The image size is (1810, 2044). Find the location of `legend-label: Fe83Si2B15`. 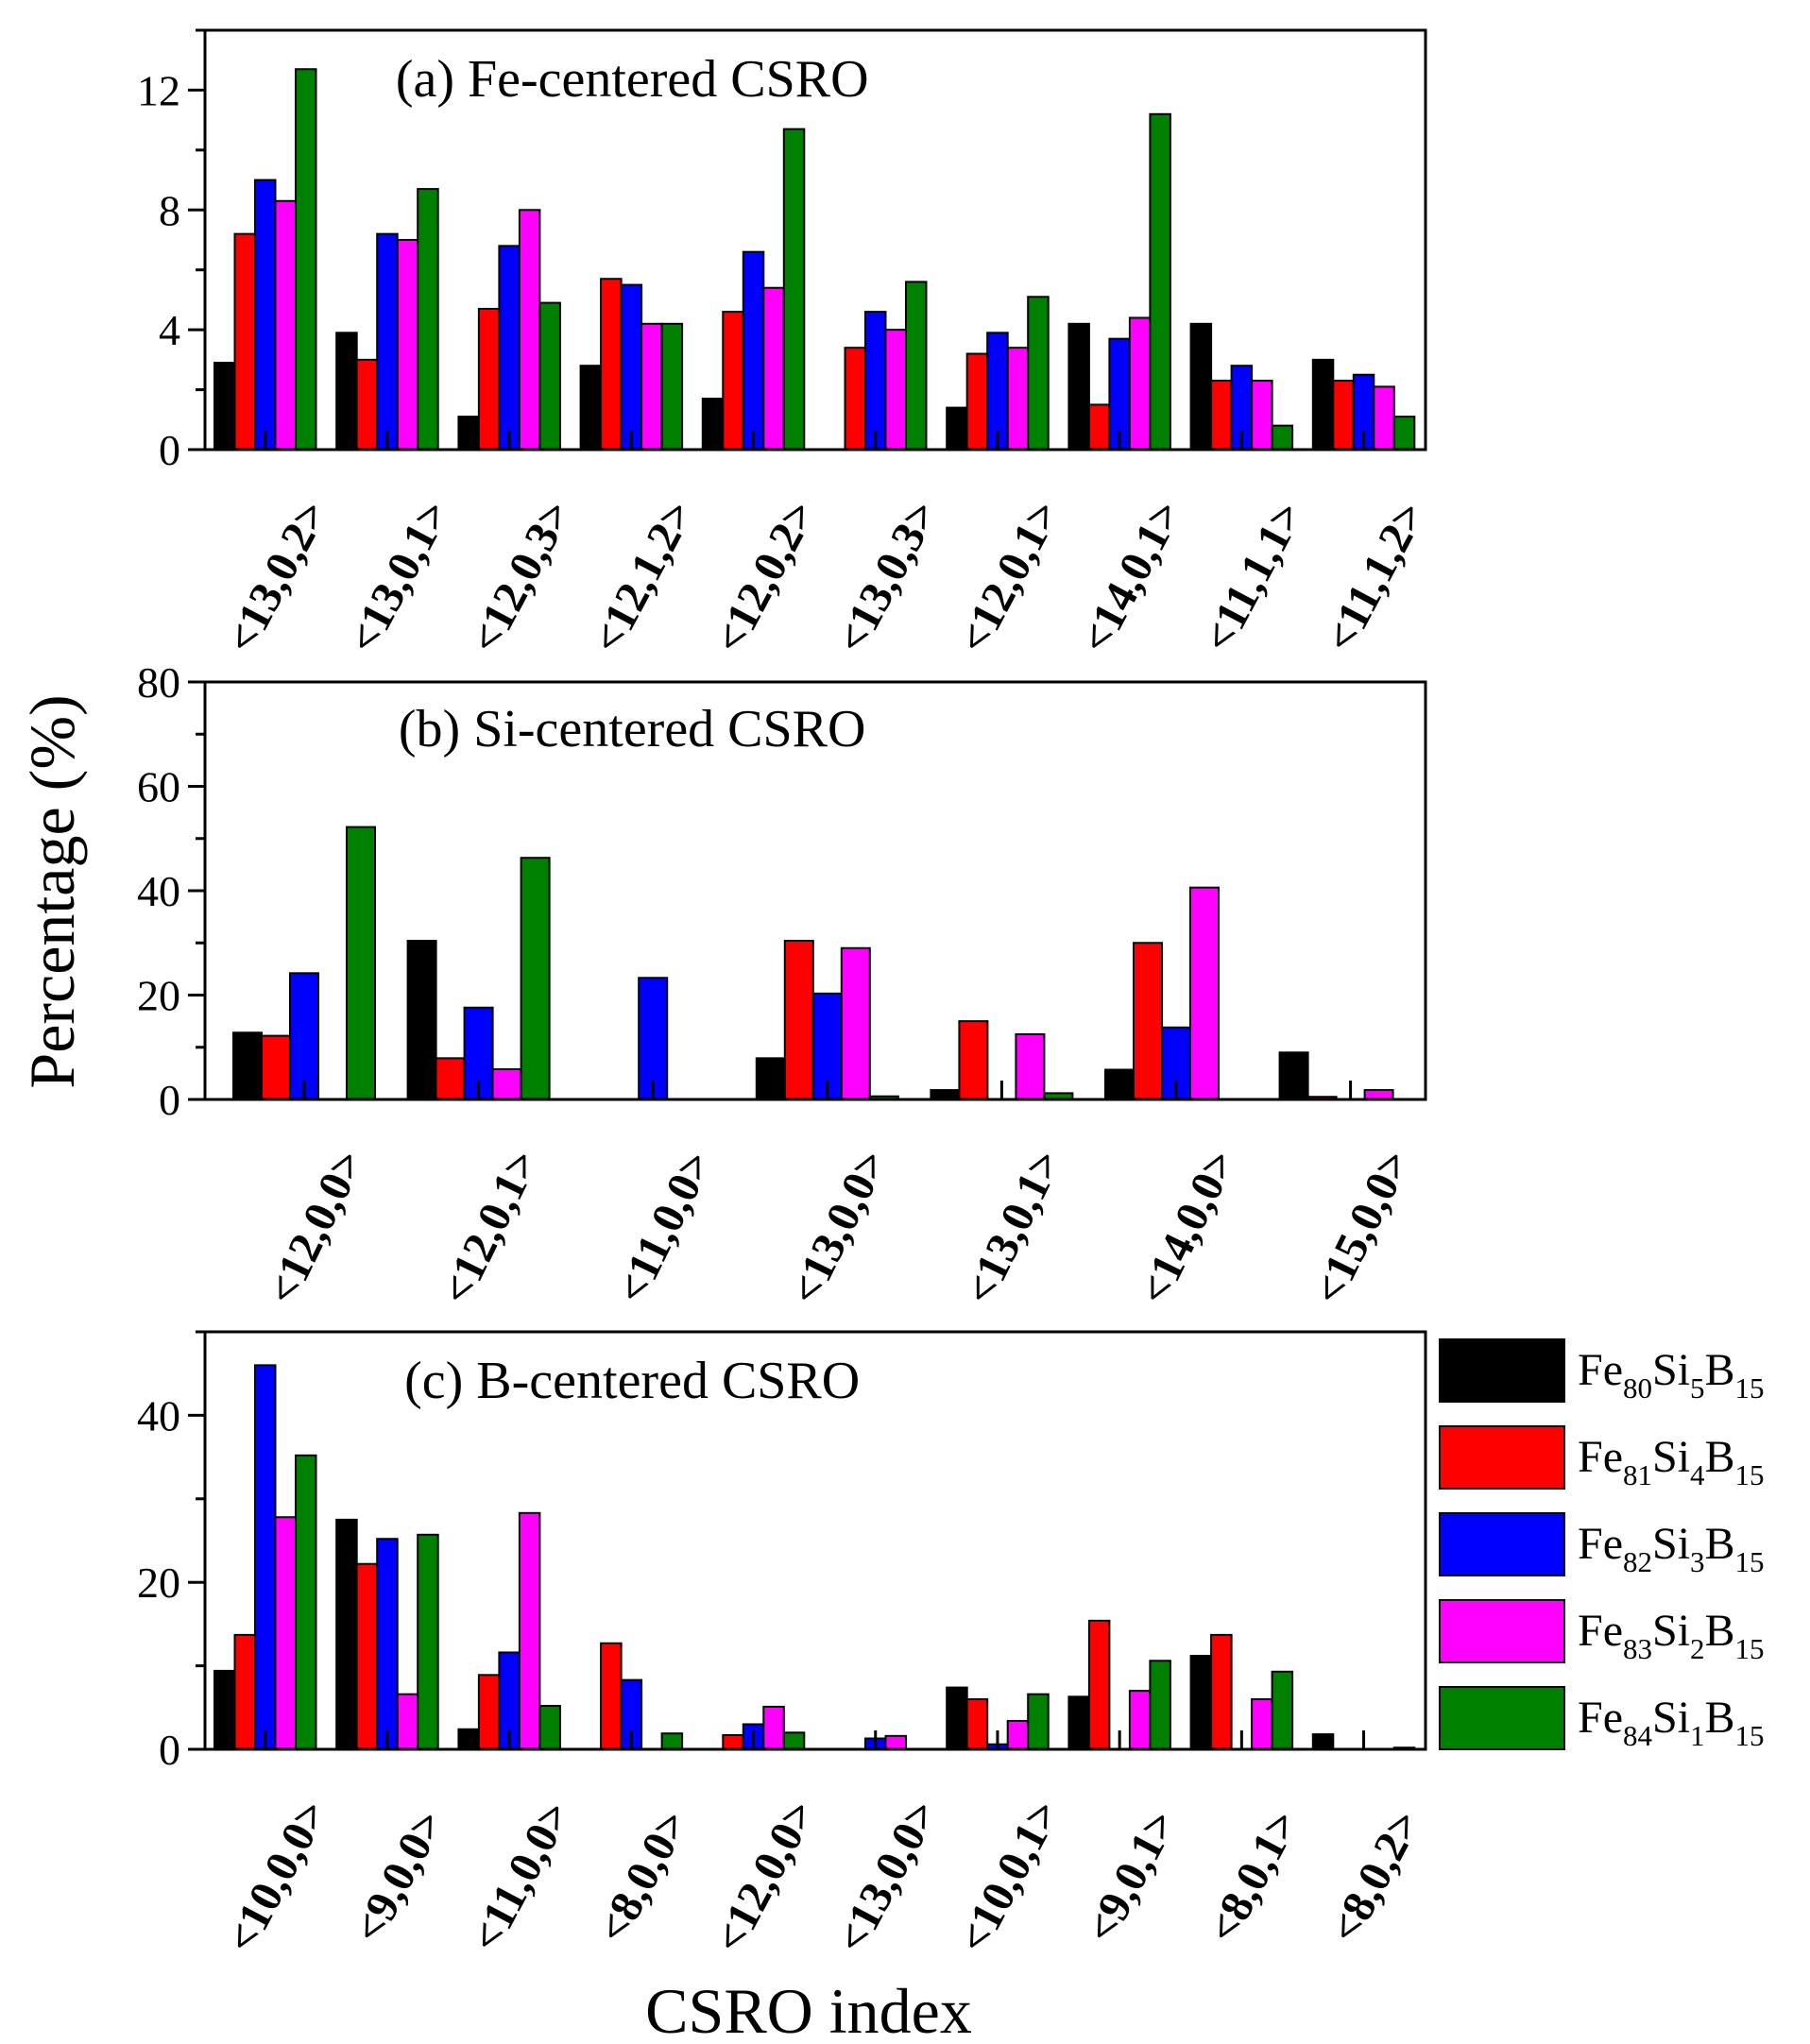

legend-label: Fe83Si2B15 is located at coordinates (1671, 1636).